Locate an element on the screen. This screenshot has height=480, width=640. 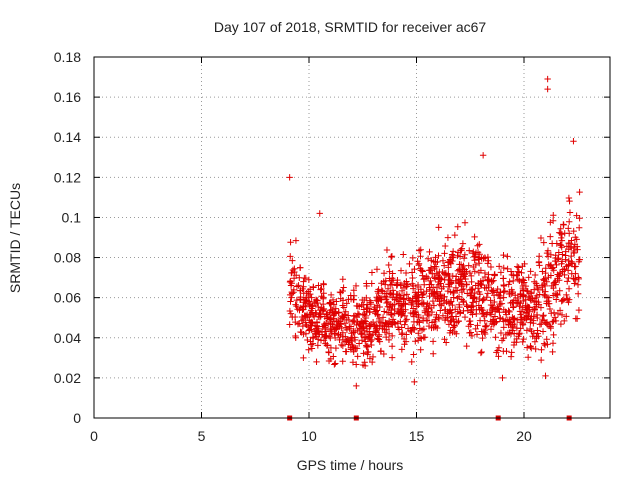
y-axis-label: SRMTID / TECUs is located at coordinates (15, 238).